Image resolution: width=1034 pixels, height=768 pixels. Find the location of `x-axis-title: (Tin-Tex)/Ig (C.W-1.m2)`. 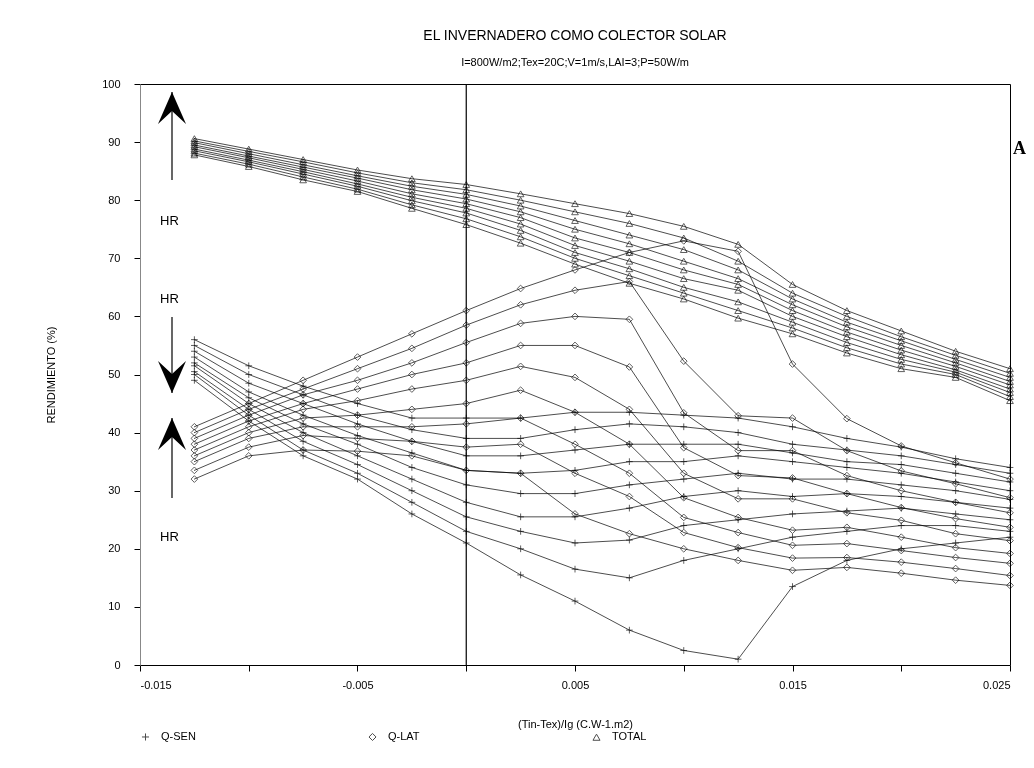

x-axis-title: (Tin-Tex)/Ig (C.W-1.m2) is located at coordinates (575, 723).